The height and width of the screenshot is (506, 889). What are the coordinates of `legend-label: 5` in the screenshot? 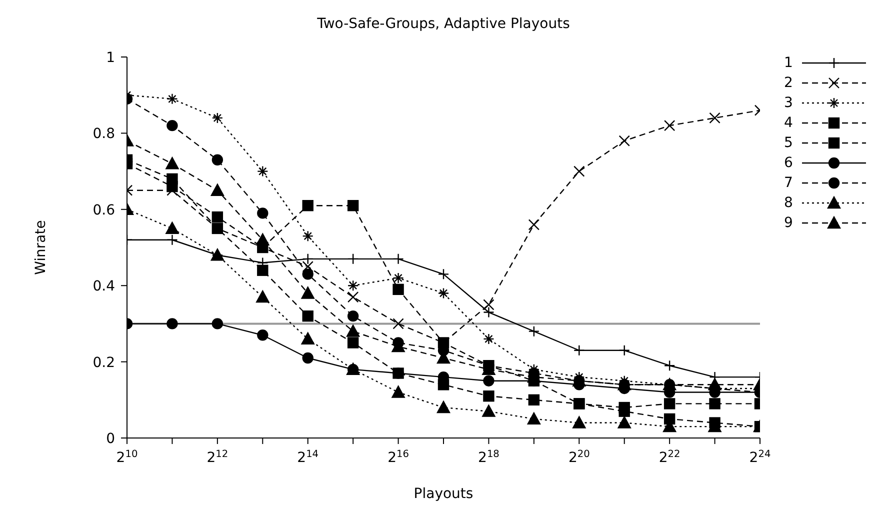 It's located at (789, 143).